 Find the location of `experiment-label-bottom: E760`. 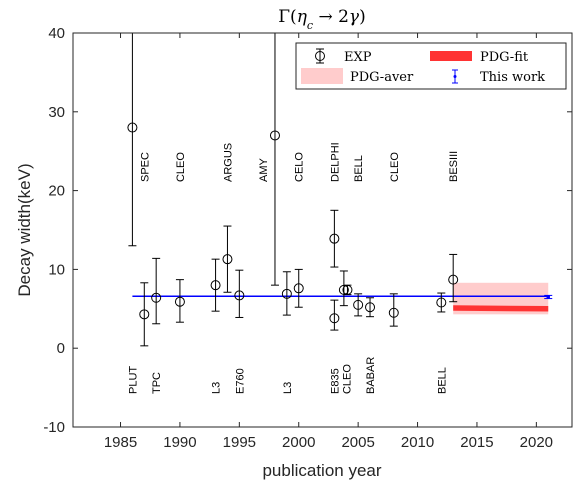

experiment-label-bottom: E760 is located at coordinates (240, 381).